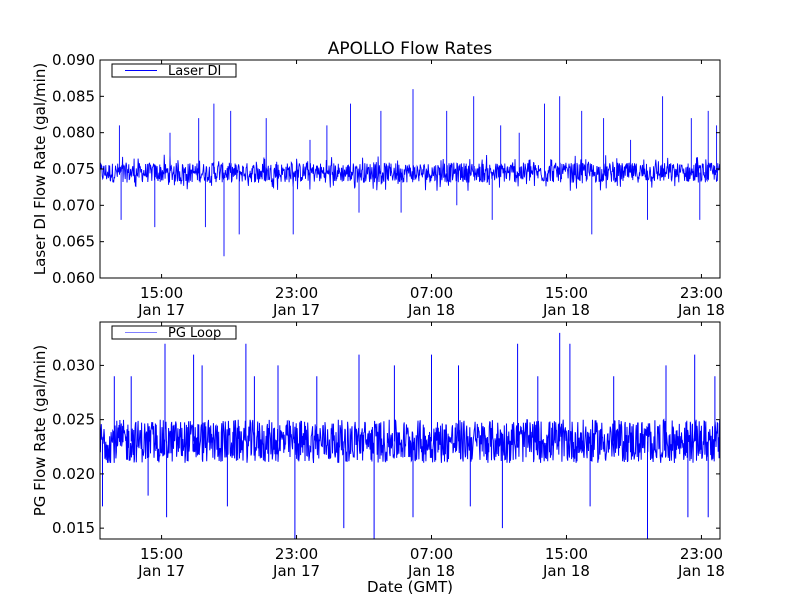 Image resolution: width=800 pixels, height=604 pixels. What do you see at coordinates (73, 242) in the screenshot?
I see `y-tick-label: 0.065` at bounding box center [73, 242].